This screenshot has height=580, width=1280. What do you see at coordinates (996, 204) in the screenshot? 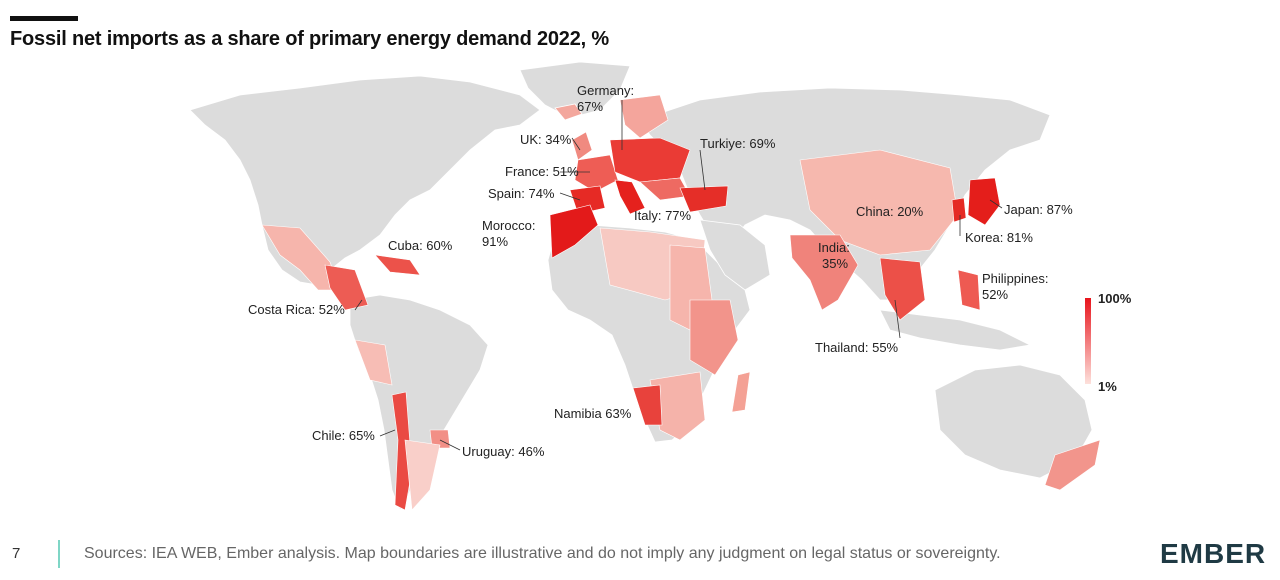
I see `leader-japan` at bounding box center [996, 204].